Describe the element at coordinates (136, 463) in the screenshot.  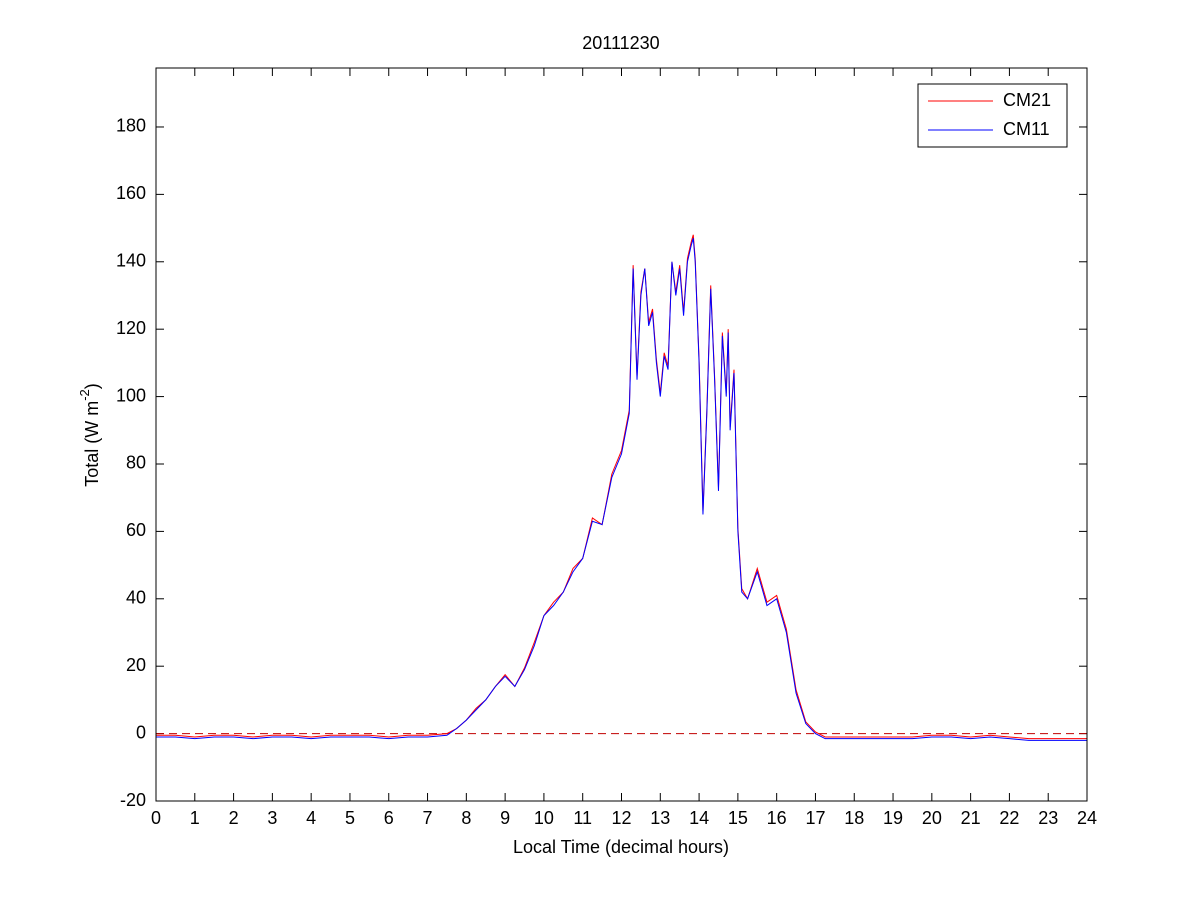
I see `y-tick-label: 80` at that location.